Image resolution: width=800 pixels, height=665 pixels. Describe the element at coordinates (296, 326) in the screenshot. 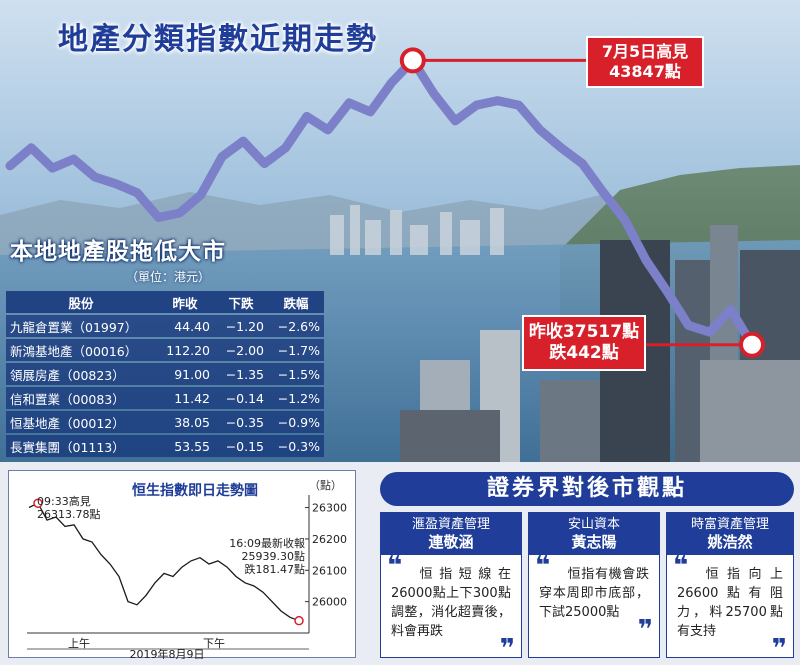

I see `stock-pct: −2.6%` at that location.